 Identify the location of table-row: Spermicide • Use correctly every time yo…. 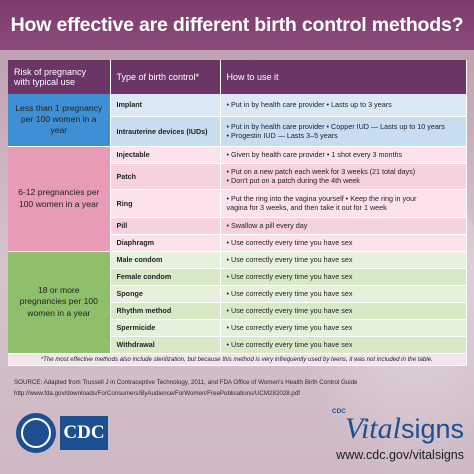
(237, 328).